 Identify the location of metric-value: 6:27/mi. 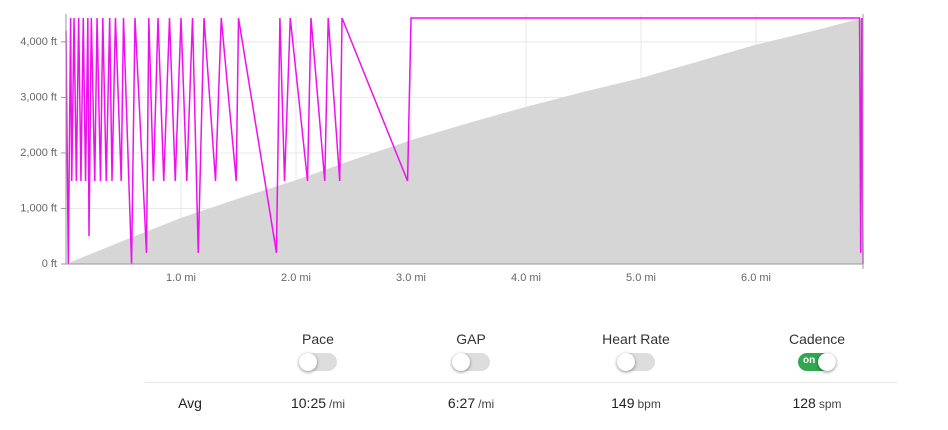
(471, 403).